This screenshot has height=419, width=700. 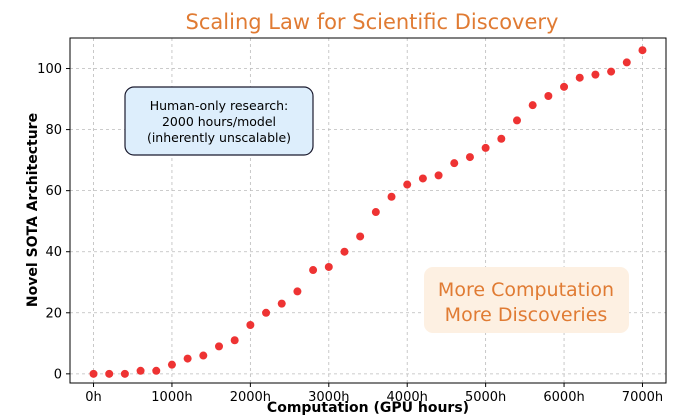 I want to click on y-tick-label: 100, so click(x=49, y=69).